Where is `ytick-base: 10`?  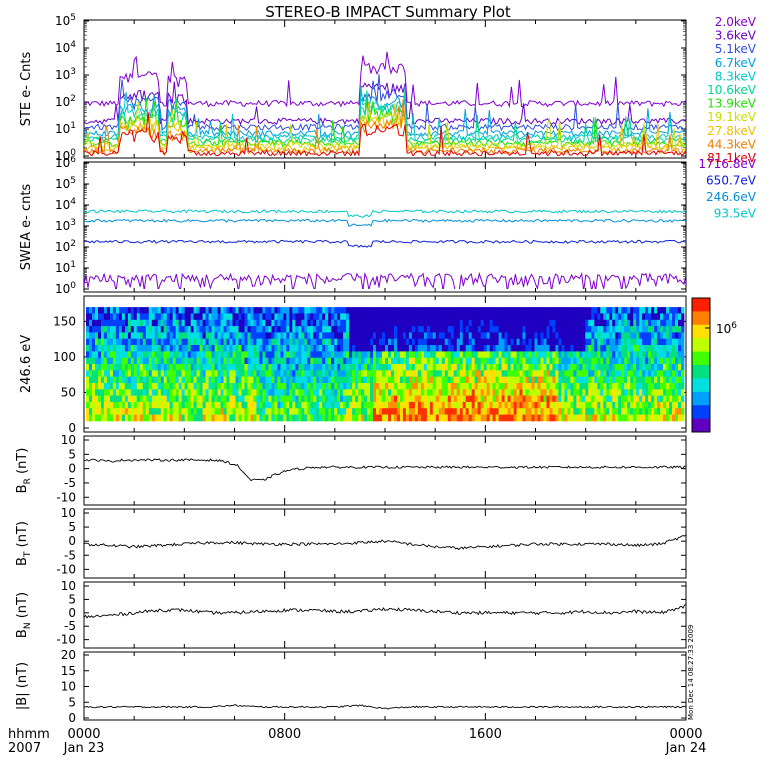
ytick-base: 10 is located at coordinates (62, 156).